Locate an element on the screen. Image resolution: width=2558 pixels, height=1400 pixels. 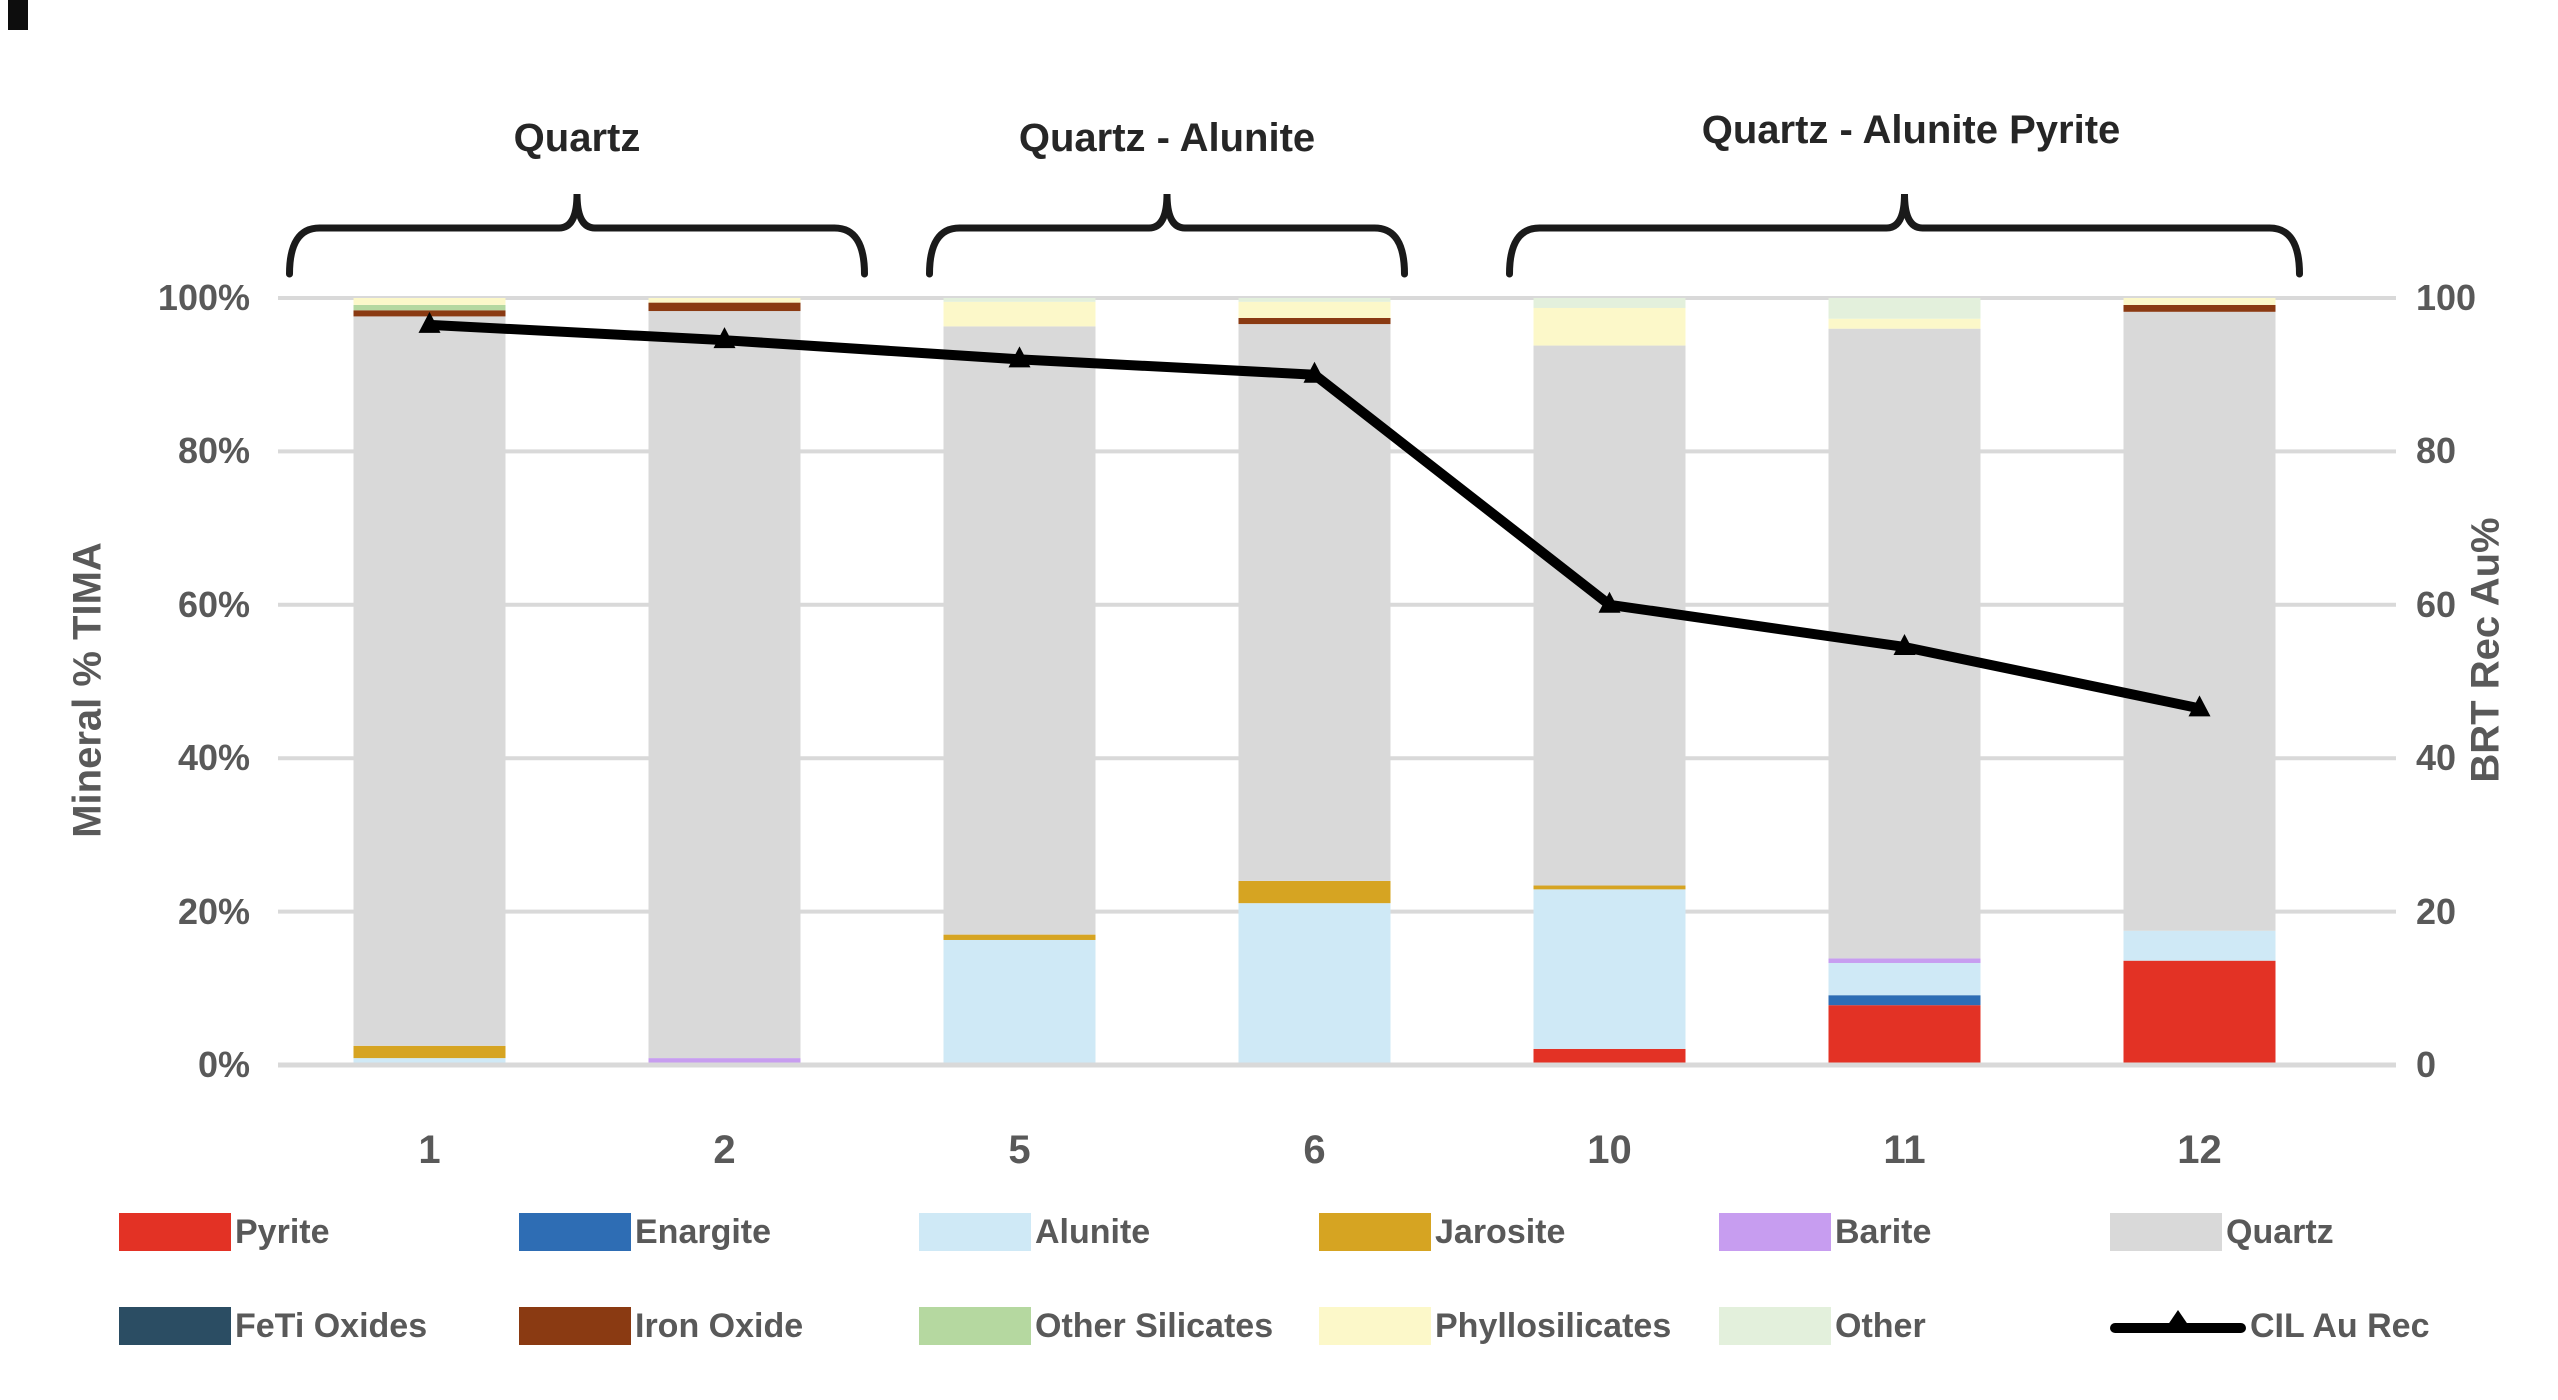
y-axis-title-right: BRT Rec Au% is located at coordinates (2485, 650).